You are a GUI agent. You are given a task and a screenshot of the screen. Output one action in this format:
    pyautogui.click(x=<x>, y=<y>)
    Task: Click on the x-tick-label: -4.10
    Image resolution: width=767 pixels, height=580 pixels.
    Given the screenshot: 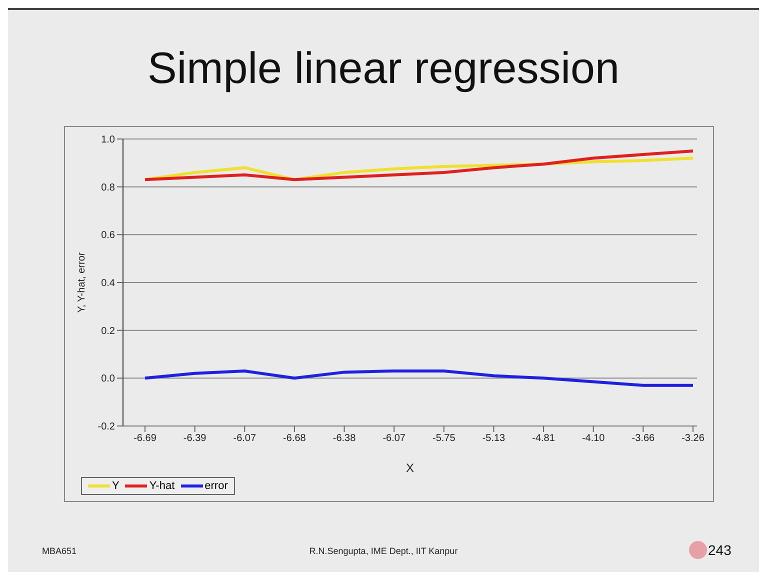 What is the action you would take?
    pyautogui.click(x=594, y=438)
    